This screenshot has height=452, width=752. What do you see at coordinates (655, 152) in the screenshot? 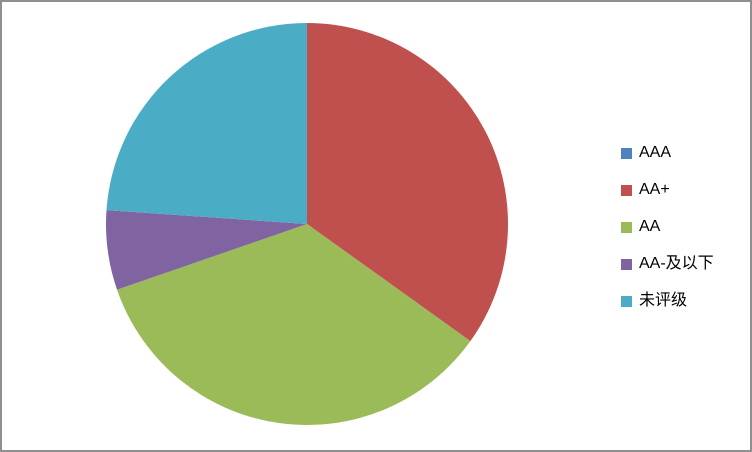
I see `legend-label-aaa: AAA` at bounding box center [655, 152].